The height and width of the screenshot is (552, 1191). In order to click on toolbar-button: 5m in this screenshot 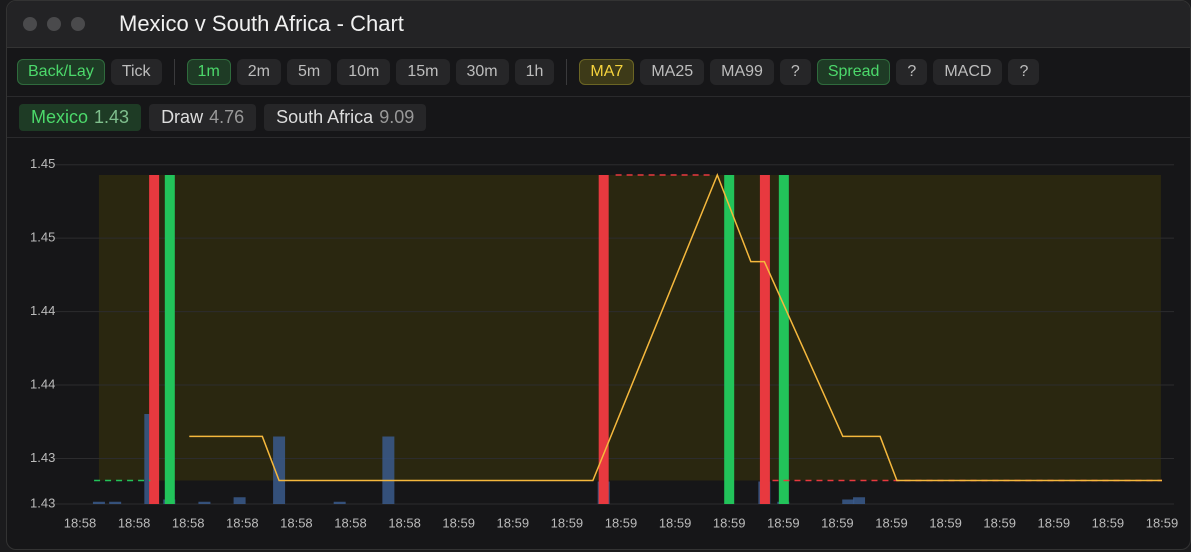, I will do `click(309, 72)`.